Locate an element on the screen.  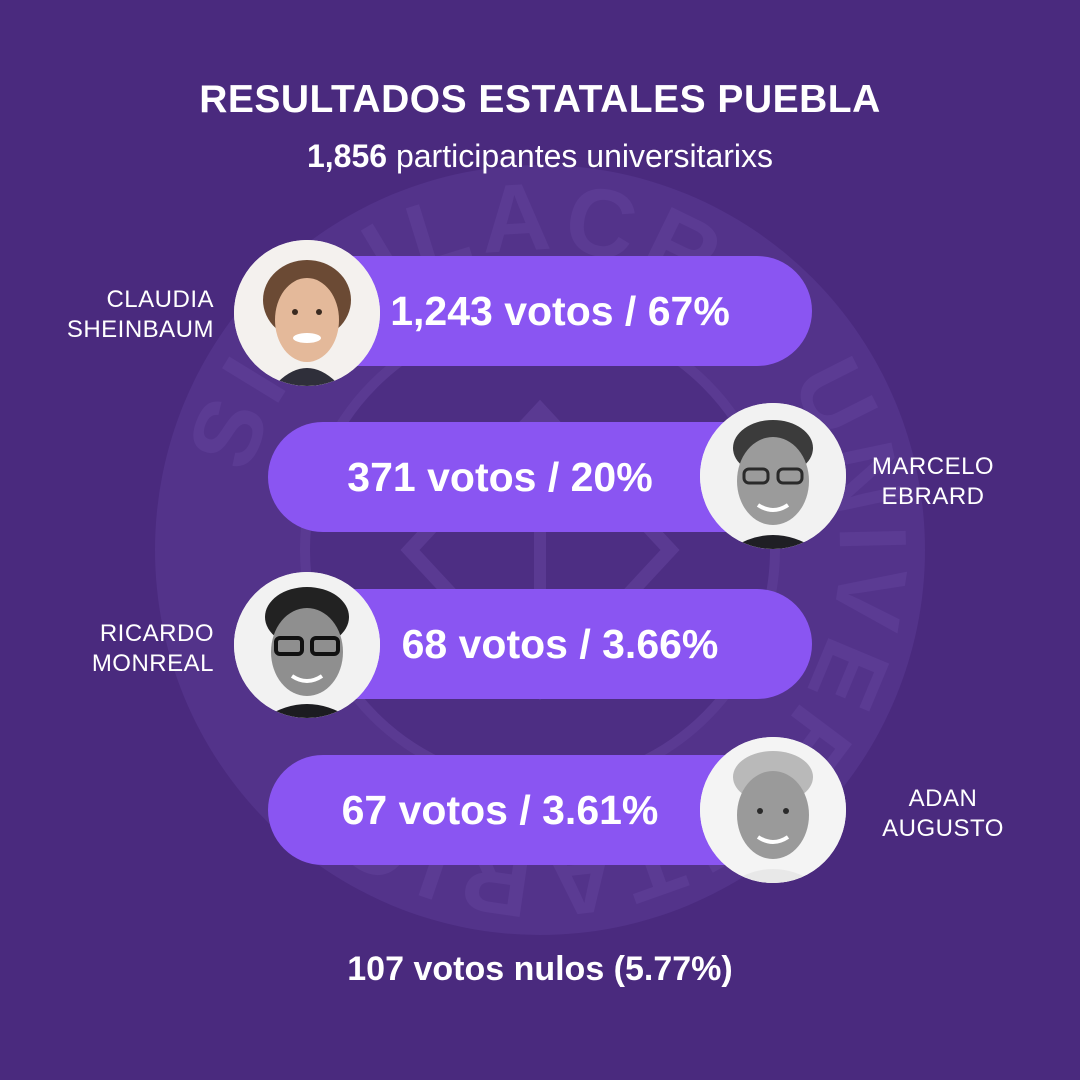
candidate-name-line: AUGUSTO is located at coordinates (943, 828).